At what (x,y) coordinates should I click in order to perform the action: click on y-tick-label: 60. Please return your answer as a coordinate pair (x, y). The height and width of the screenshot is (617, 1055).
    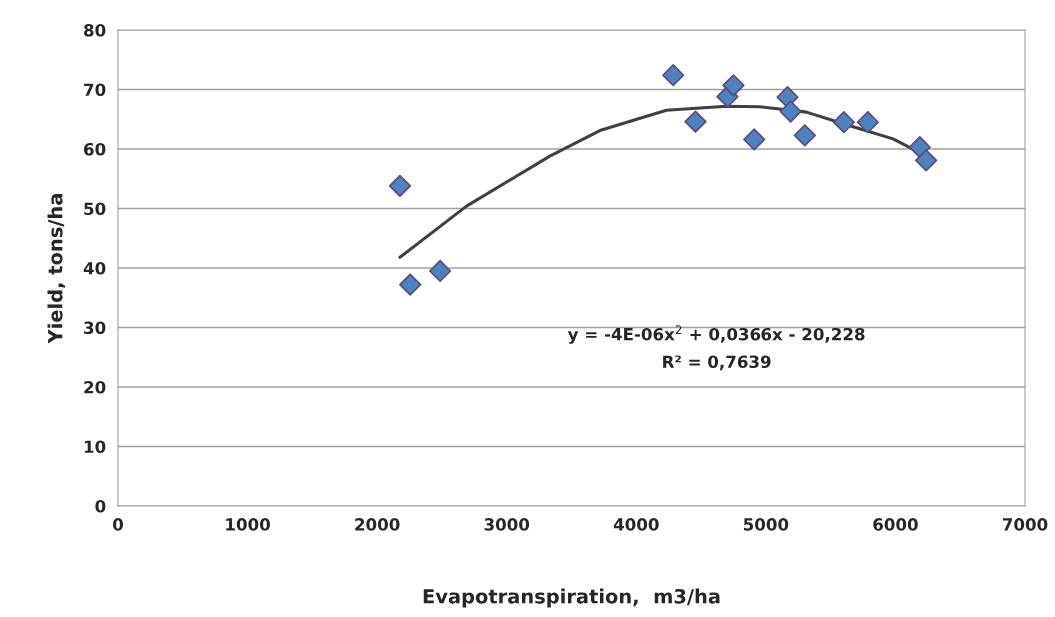
    Looking at the image, I should click on (95, 149).